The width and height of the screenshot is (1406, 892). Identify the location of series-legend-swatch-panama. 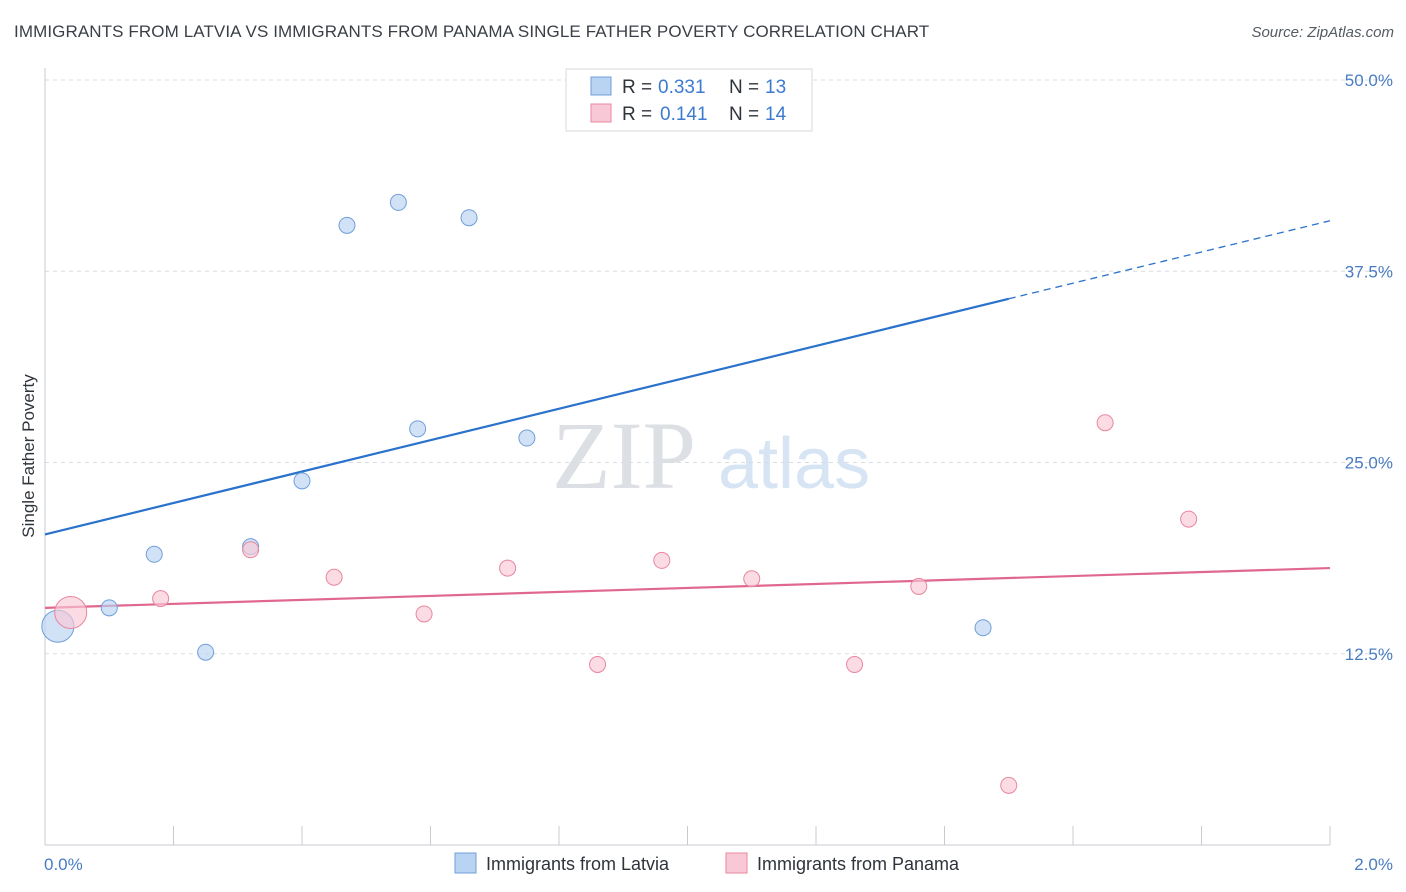
(736, 863).